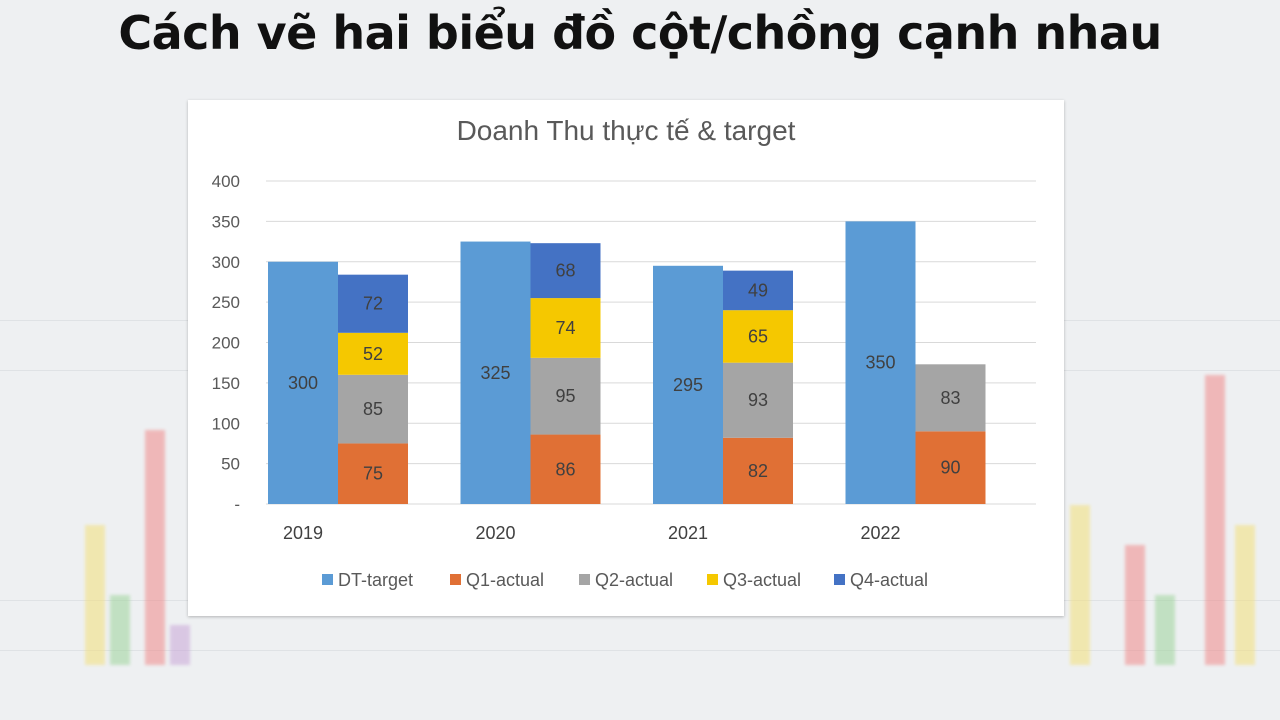 Image resolution: width=1280 pixels, height=720 pixels. I want to click on data-label: 72, so click(373, 304).